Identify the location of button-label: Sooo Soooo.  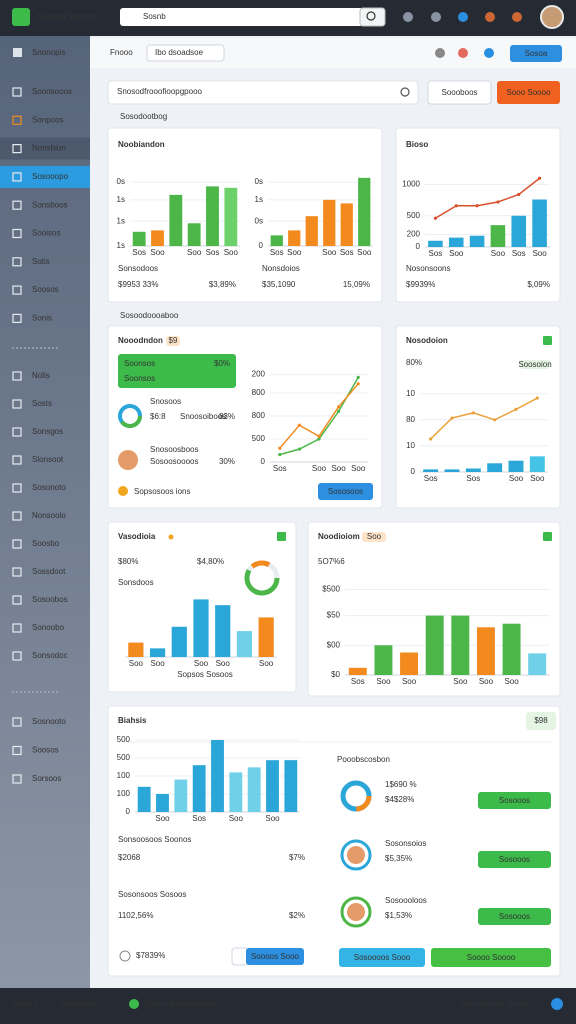
(528, 92).